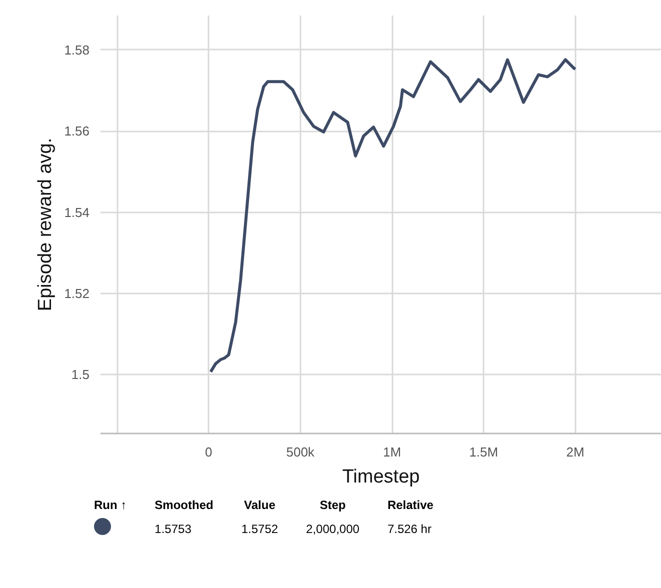  What do you see at coordinates (77, 212) in the screenshot?
I see `y-tick-label: 1.54` at bounding box center [77, 212].